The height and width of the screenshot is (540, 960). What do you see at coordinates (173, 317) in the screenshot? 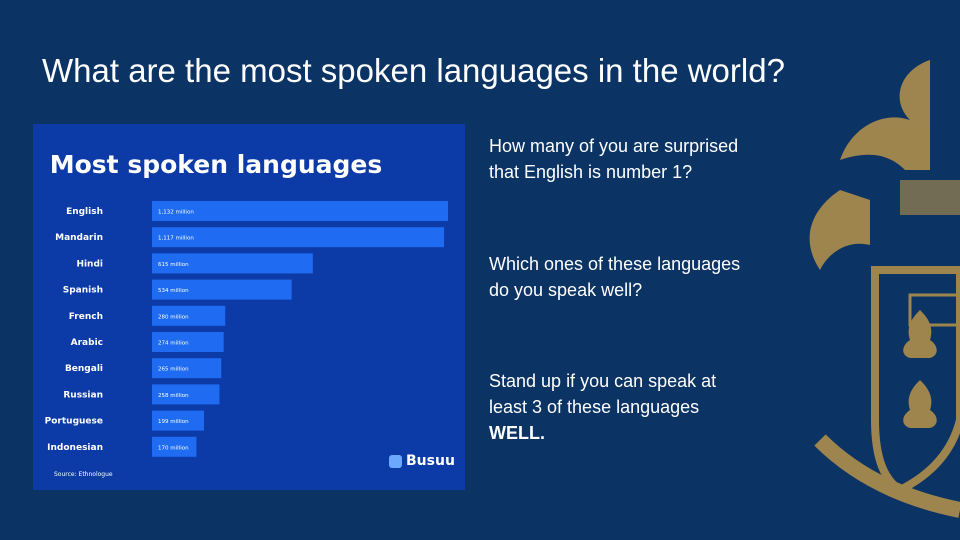
I see `value-label: 280 million` at bounding box center [173, 317].